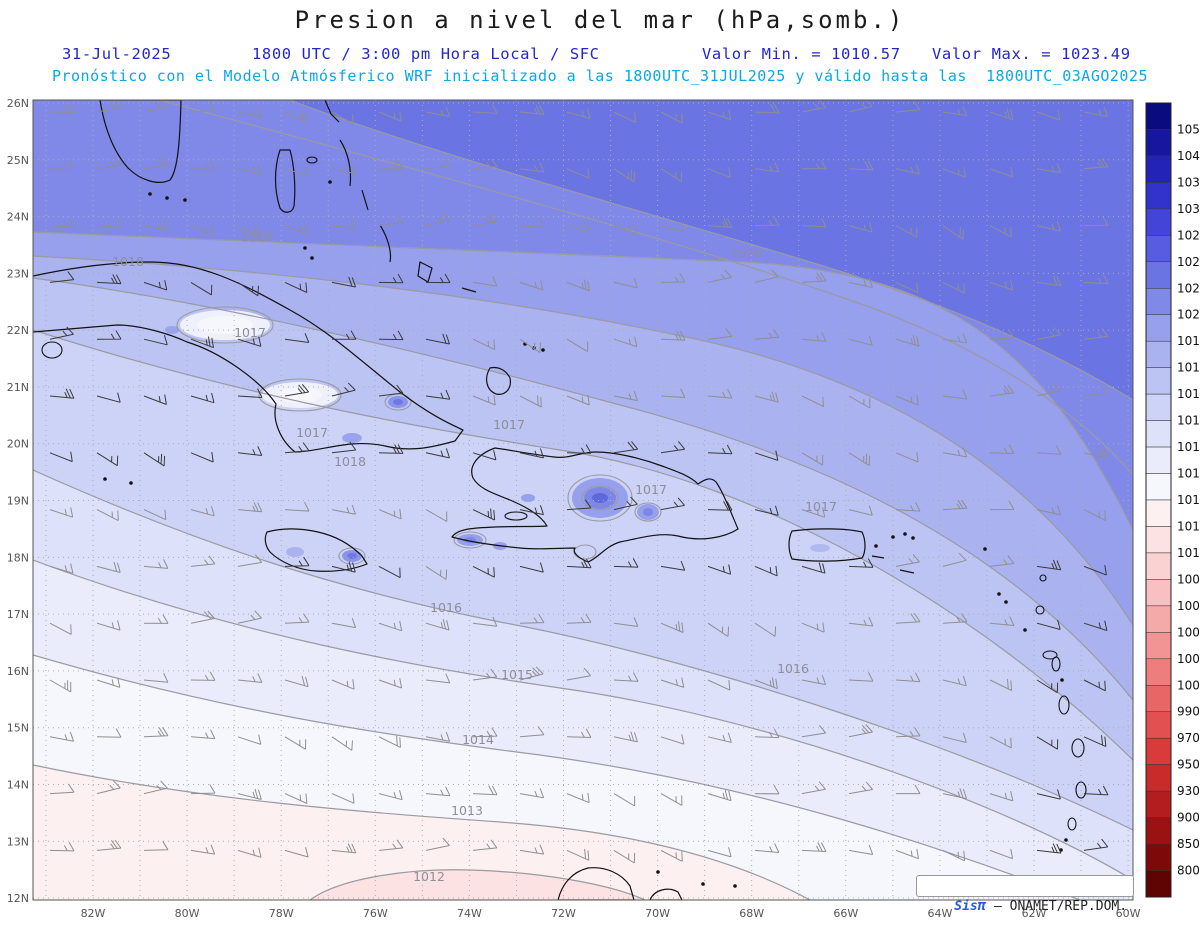 This screenshot has width=1200, height=927. I want to click on colorbar-label: 1012, so click(1188, 526).